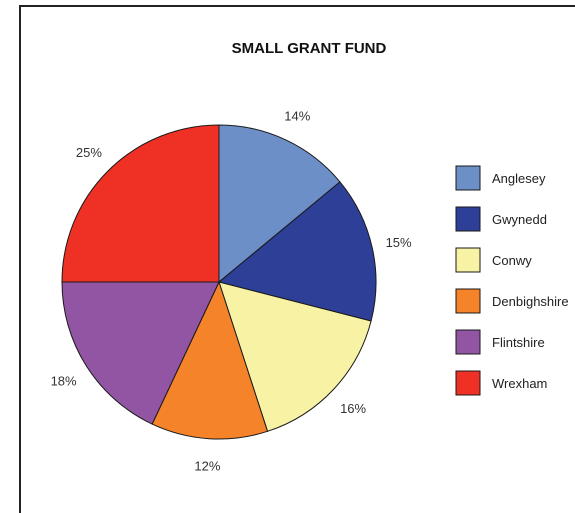  I want to click on legend-swatch-wrexham, so click(468, 383).